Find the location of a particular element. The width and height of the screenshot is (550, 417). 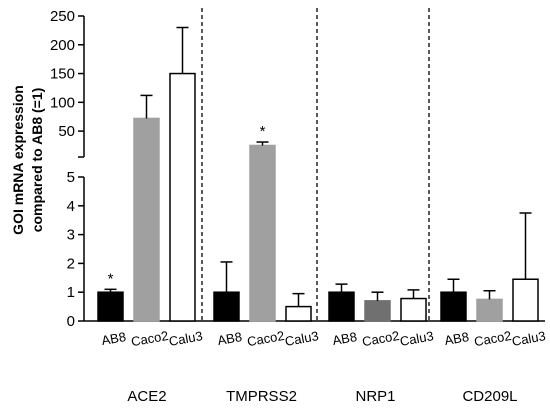

group-label: CD209L is located at coordinates (489, 396).